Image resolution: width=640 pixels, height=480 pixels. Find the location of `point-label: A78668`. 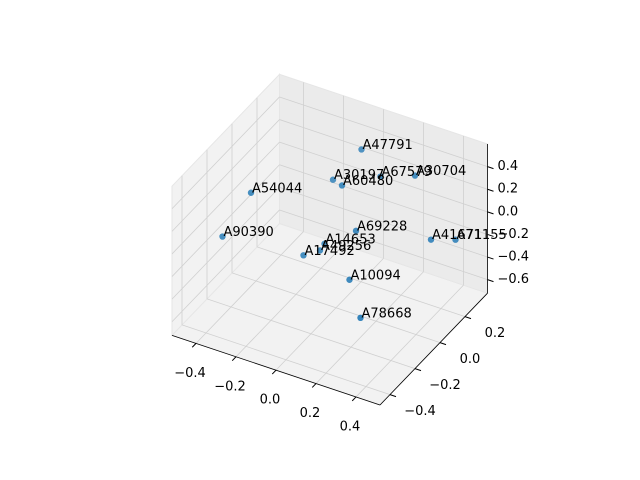

point-label: A78668 is located at coordinates (387, 313).